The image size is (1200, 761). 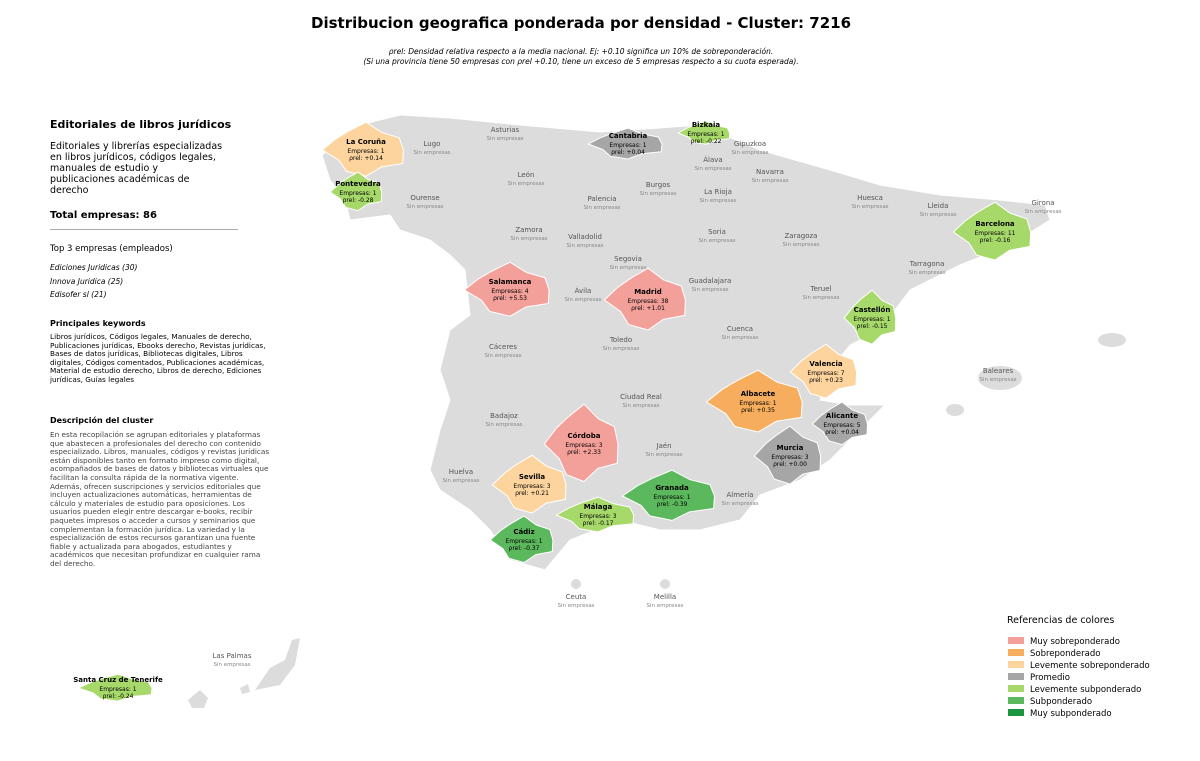 What do you see at coordinates (523, 532) in the screenshot?
I see `province-name: Cádiz` at bounding box center [523, 532].